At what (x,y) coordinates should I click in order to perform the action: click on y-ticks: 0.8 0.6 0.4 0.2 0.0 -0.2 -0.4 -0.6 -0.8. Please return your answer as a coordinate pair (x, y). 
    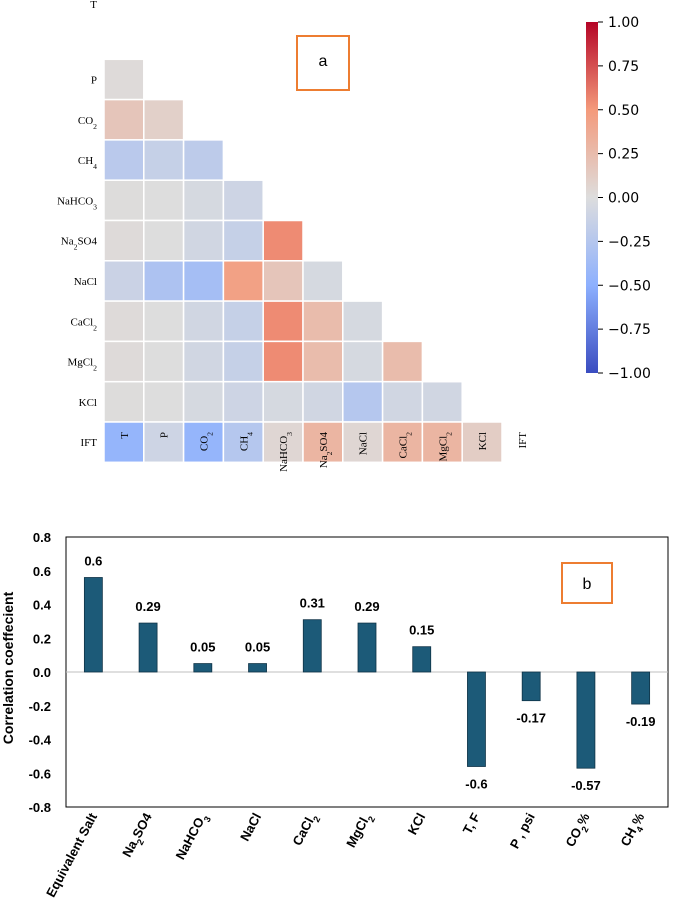
    Looking at the image, I should click on (40, 672).